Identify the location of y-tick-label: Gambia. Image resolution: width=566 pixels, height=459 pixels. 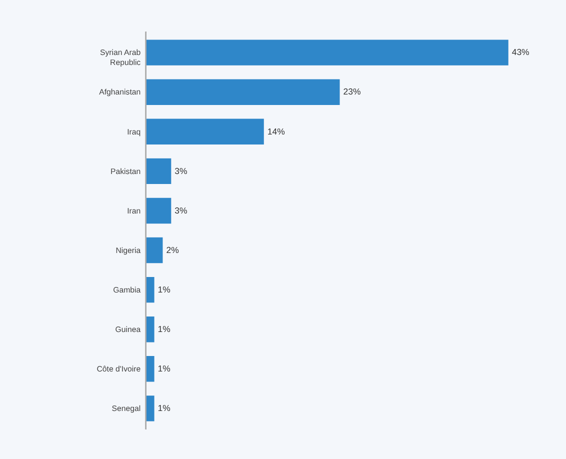
(127, 289).